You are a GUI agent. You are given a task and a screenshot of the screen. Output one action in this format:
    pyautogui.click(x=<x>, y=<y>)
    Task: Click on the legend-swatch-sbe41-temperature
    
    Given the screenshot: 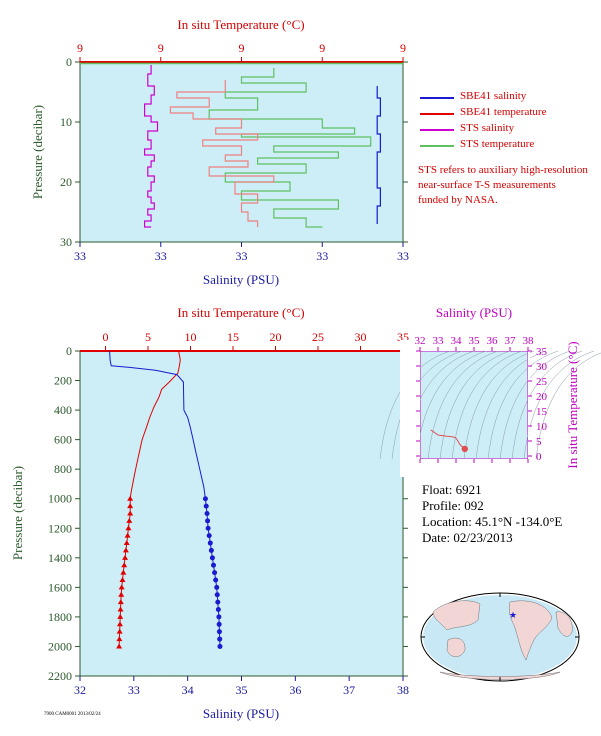 What is the action you would take?
    pyautogui.click(x=437, y=114)
    